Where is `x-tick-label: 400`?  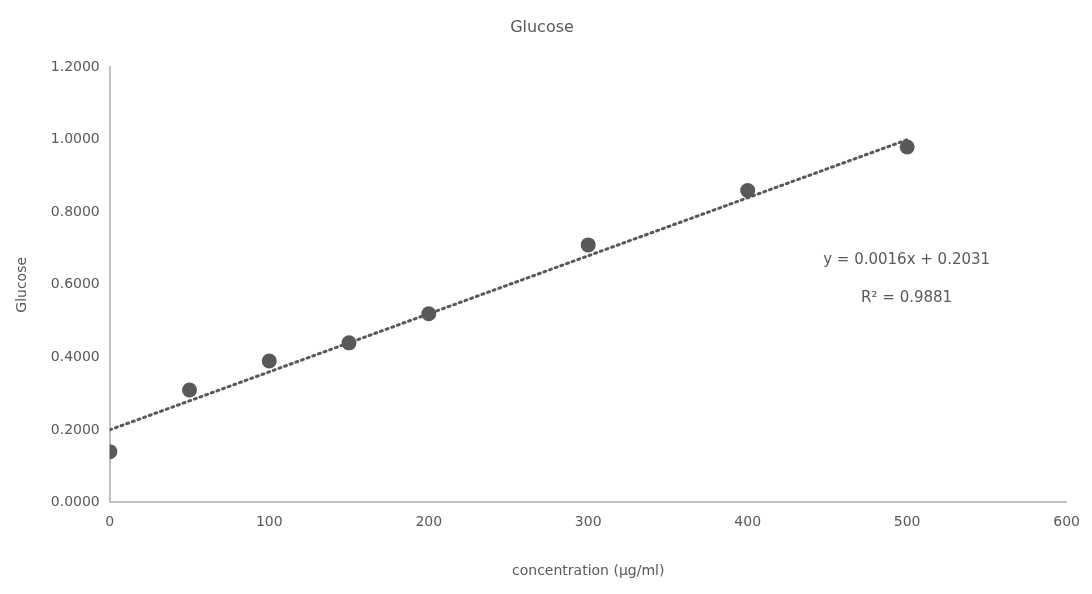
x-tick-label: 400 is located at coordinates (748, 521).